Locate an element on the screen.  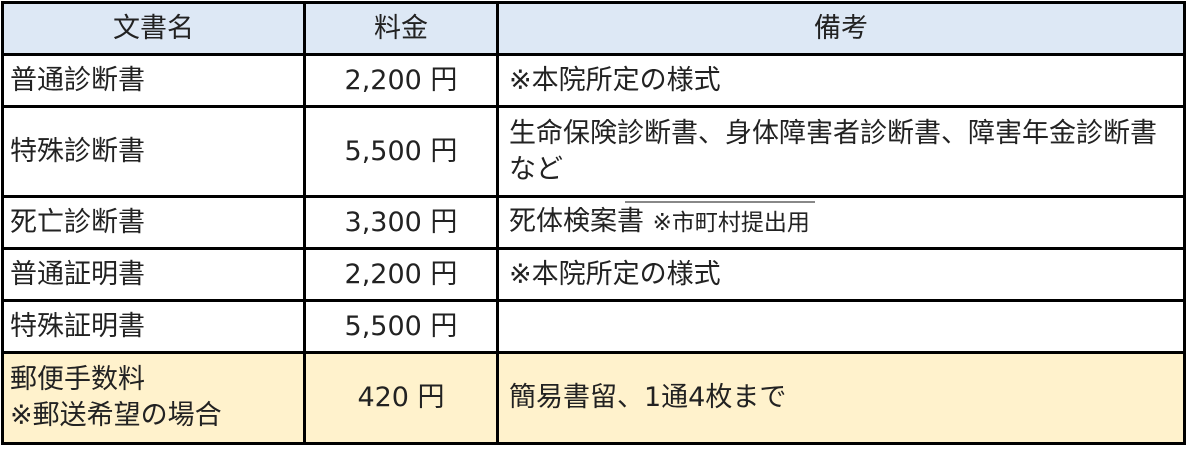
fee: 420 円 is located at coordinates (401, 398).